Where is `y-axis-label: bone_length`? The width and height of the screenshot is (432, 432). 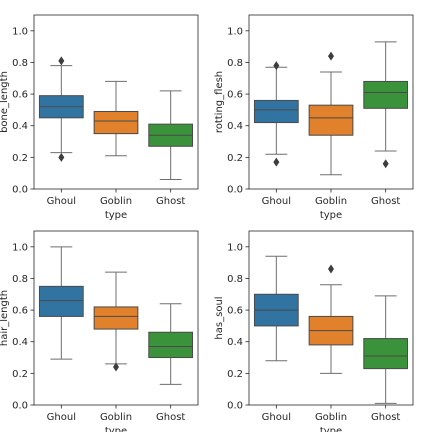 y-axis-label: bone_length is located at coordinates (5, 102).